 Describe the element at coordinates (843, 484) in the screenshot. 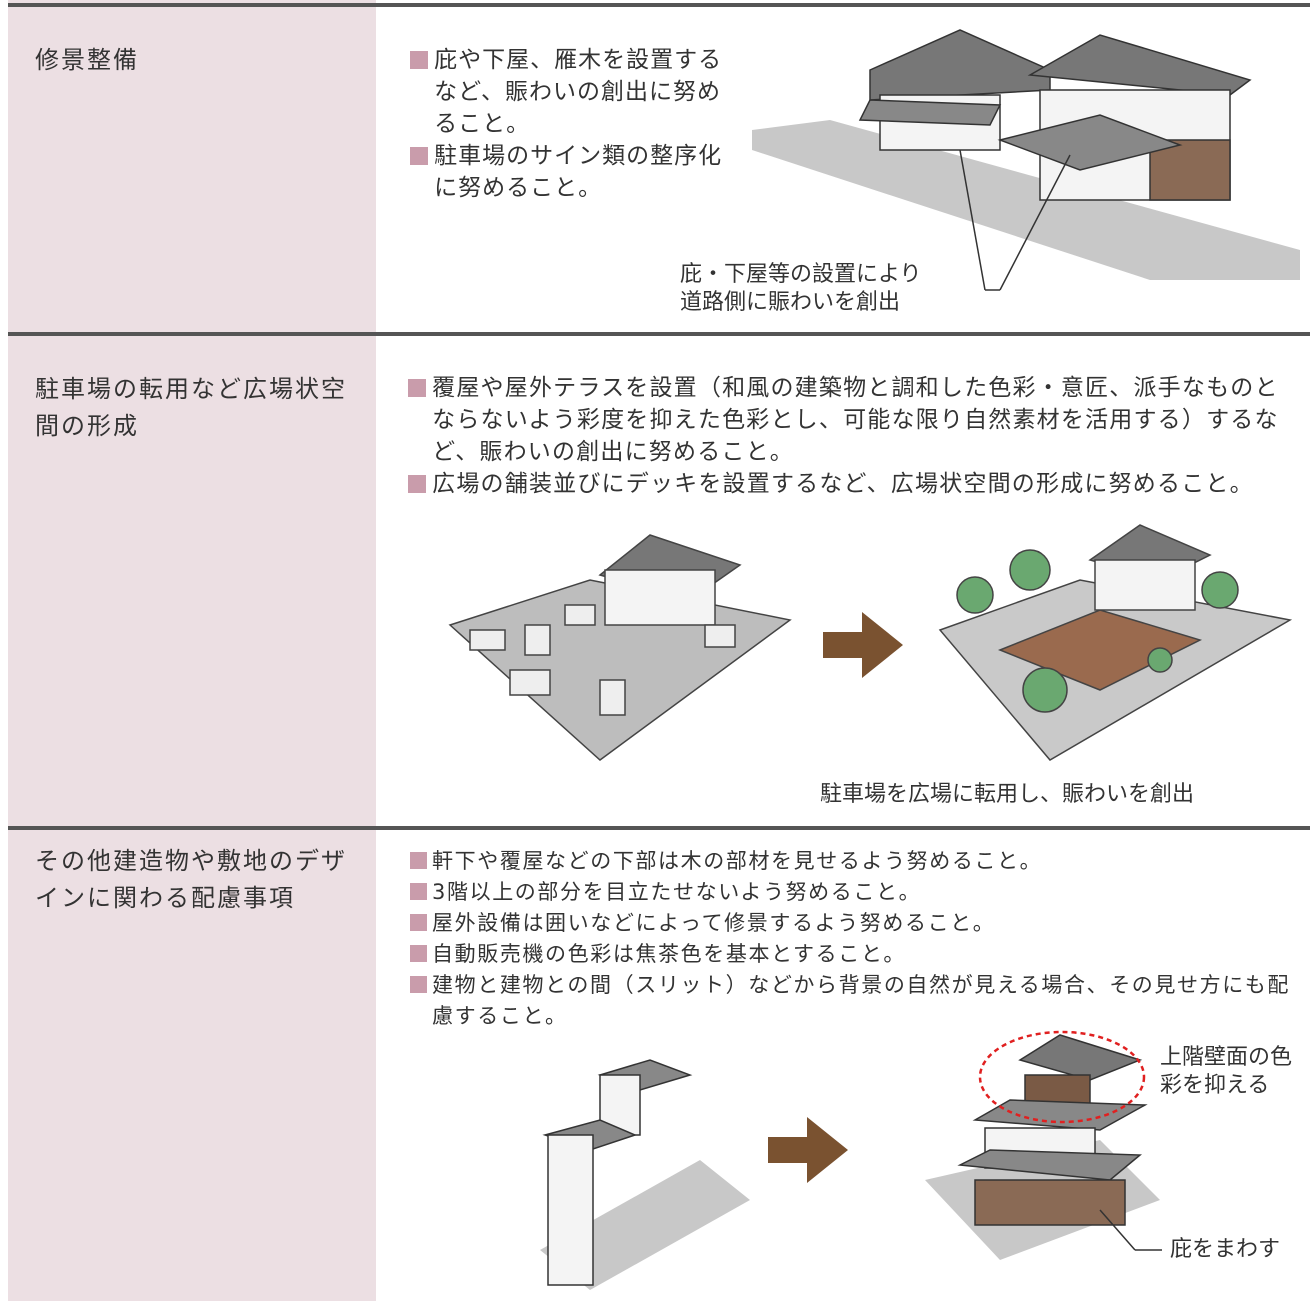

I see `item-text: 広場の舗装並びにデッキを設置するなど、広場状空間の形成に努めること。` at that location.